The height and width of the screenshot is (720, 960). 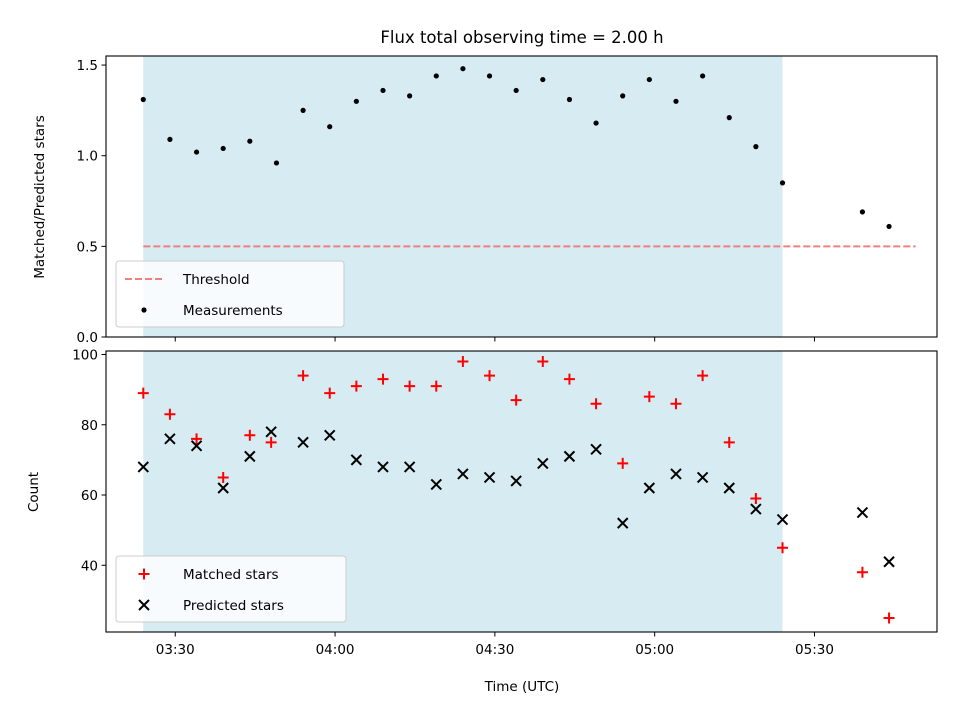 I want to click on top-legend-label: Threshold, so click(x=216, y=280).